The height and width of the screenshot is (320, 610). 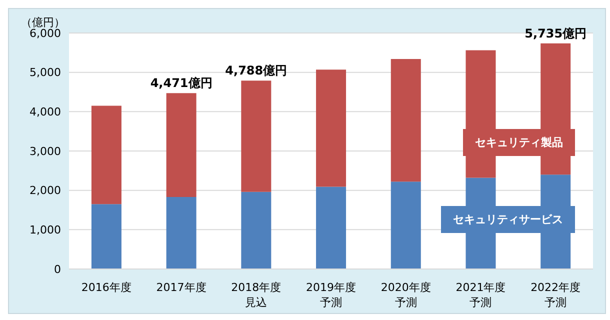 I want to click on x-tick-label: 2020年度予測, so click(x=405, y=295).